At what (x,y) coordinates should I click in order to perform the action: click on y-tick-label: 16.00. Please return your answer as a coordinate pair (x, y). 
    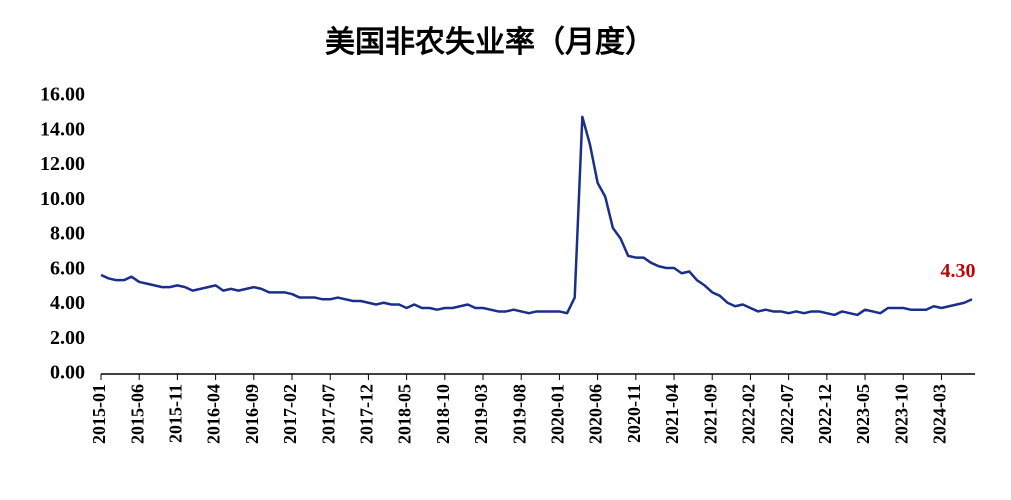
    Looking at the image, I should click on (62, 95).